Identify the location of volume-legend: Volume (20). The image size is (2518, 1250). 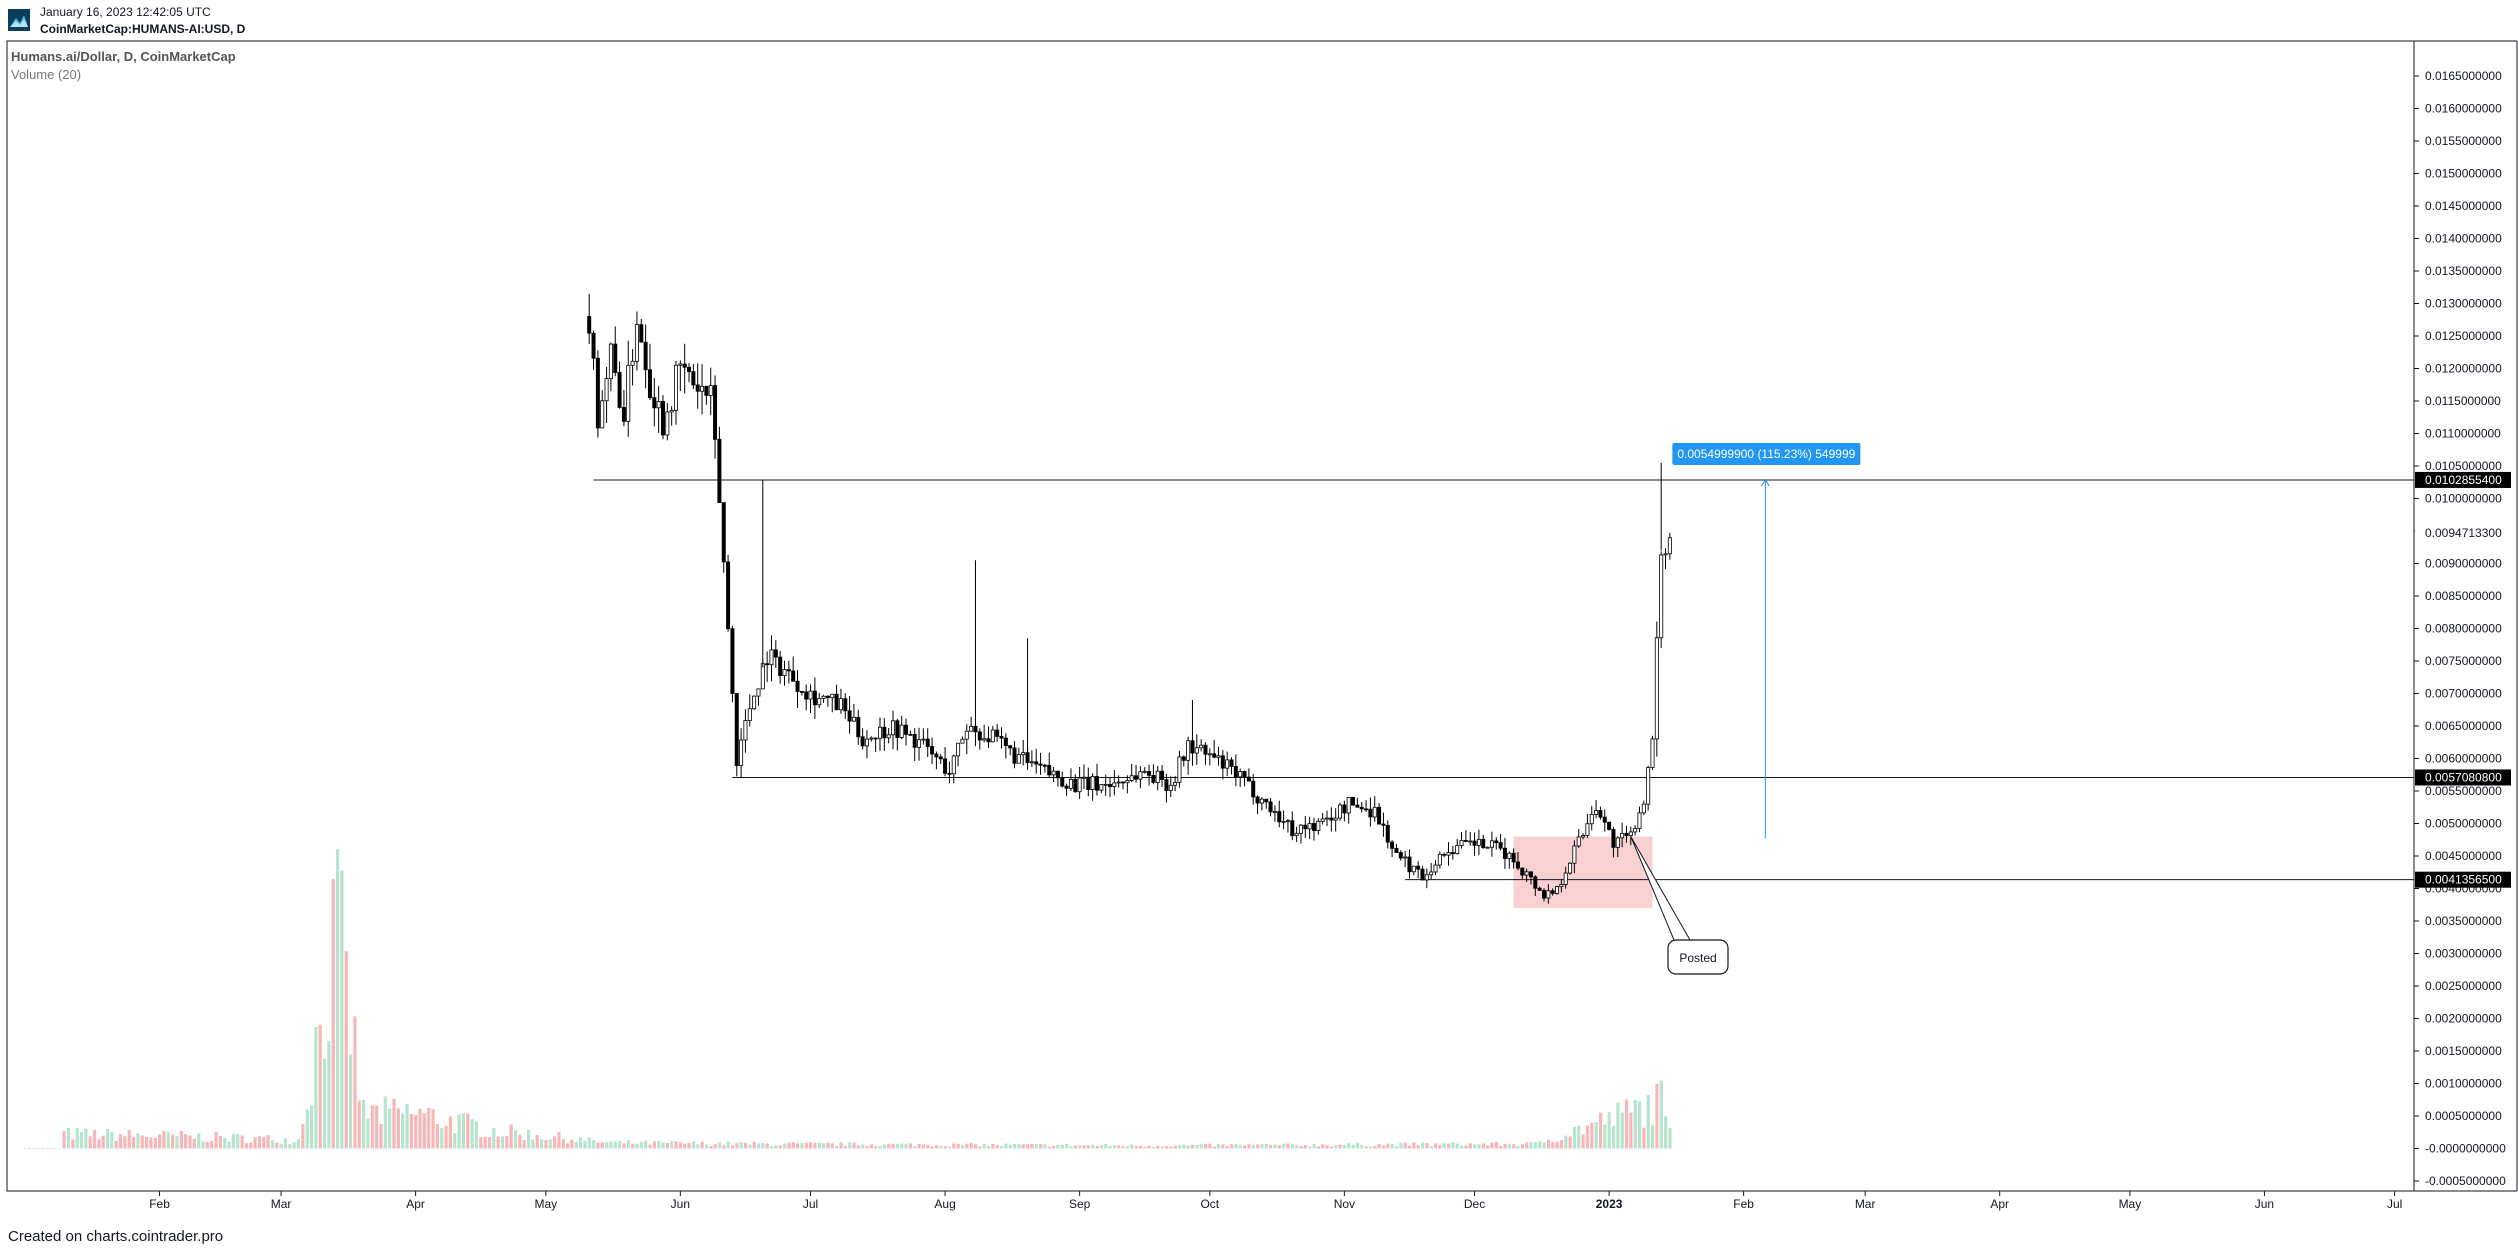
(46, 74).